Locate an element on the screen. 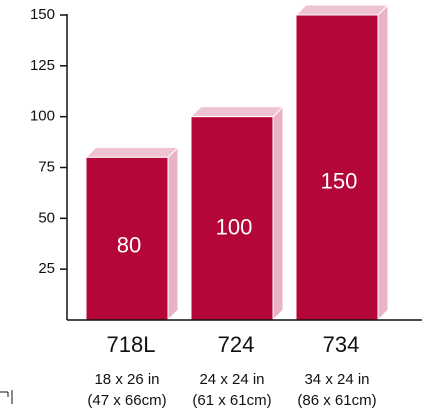 This screenshot has width=422, height=415. category-size-label: 24 x 24 in is located at coordinates (231, 379).